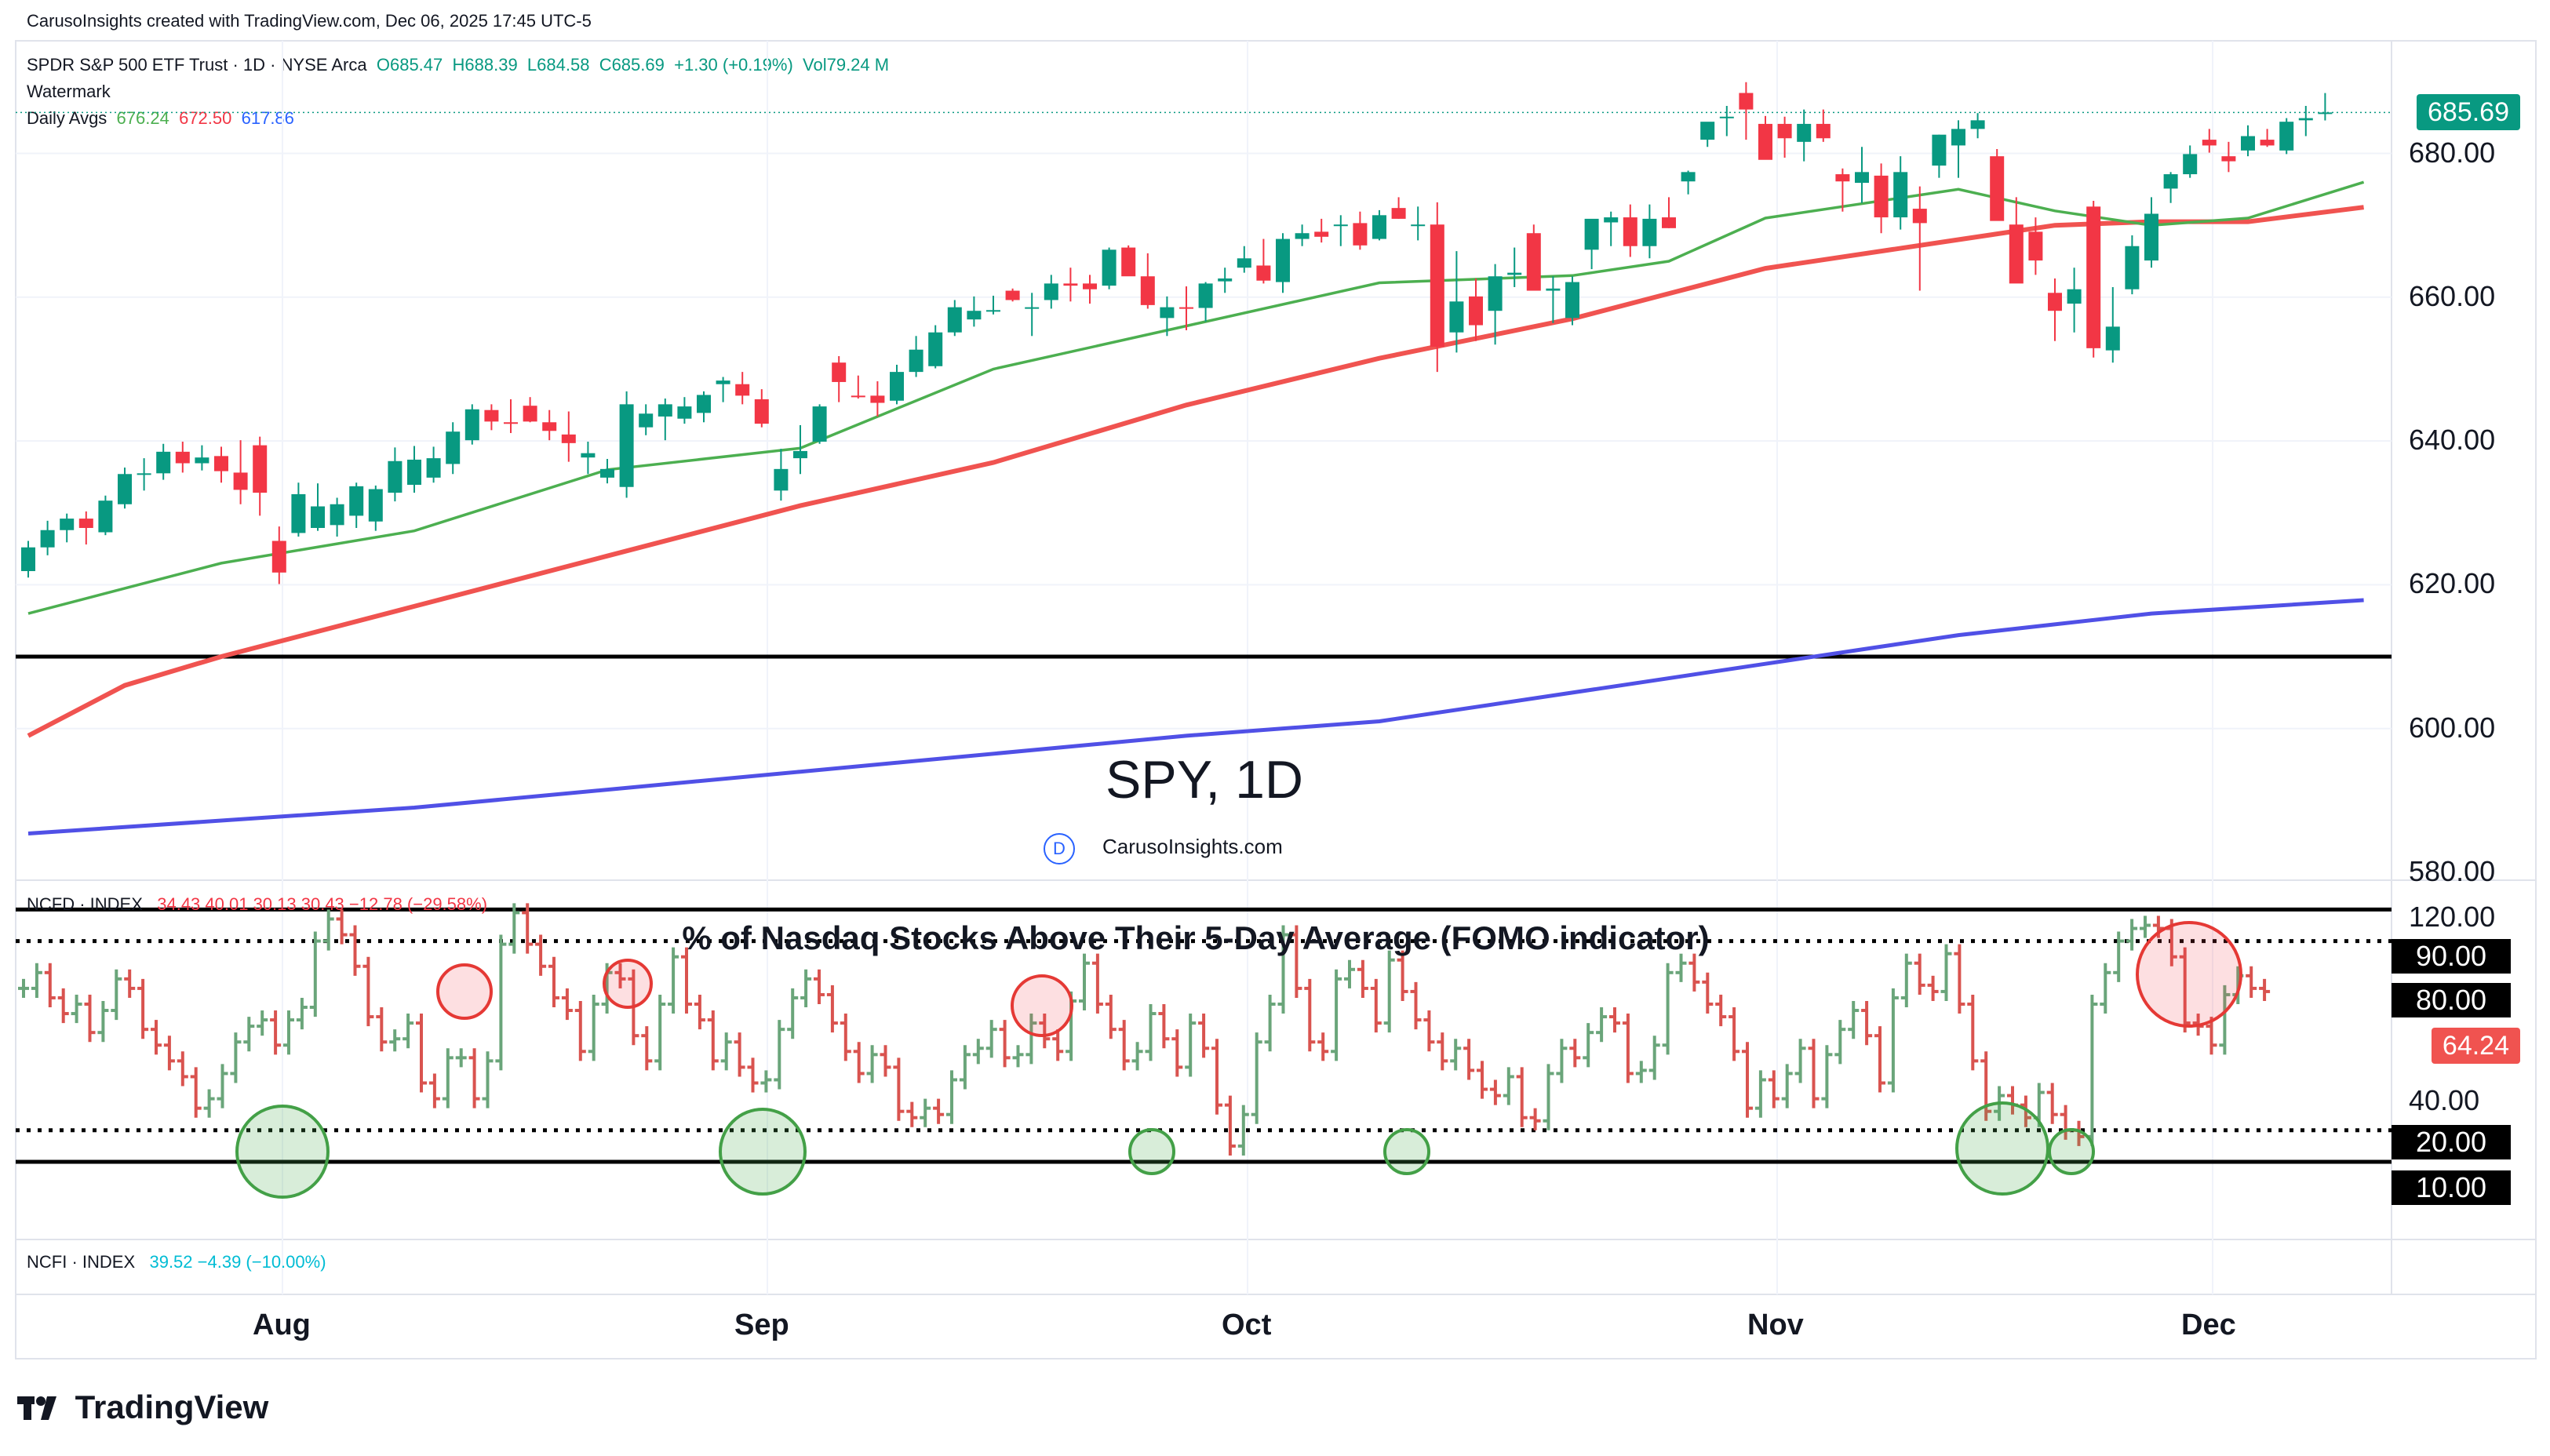 This screenshot has height=1456, width=2550. Describe the element at coordinates (1063, 848) in the screenshot. I see `watermark-badge: D` at that location.